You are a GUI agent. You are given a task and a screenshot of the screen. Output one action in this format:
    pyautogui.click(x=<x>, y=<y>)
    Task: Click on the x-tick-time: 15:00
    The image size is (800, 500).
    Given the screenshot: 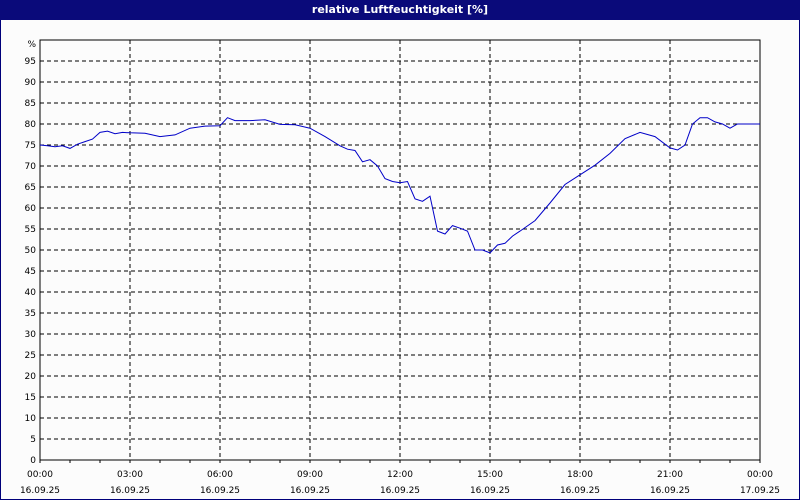 What is the action you would take?
    pyautogui.click(x=490, y=475)
    